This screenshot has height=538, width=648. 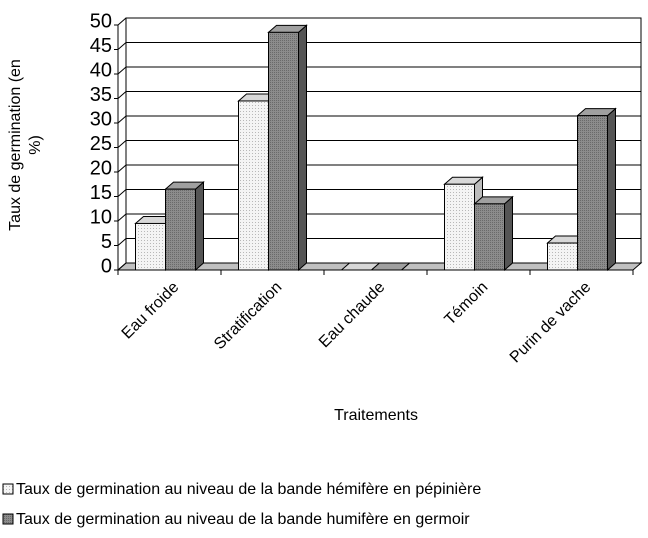 I want to click on y-tick-label: 45, so click(x=101, y=46).